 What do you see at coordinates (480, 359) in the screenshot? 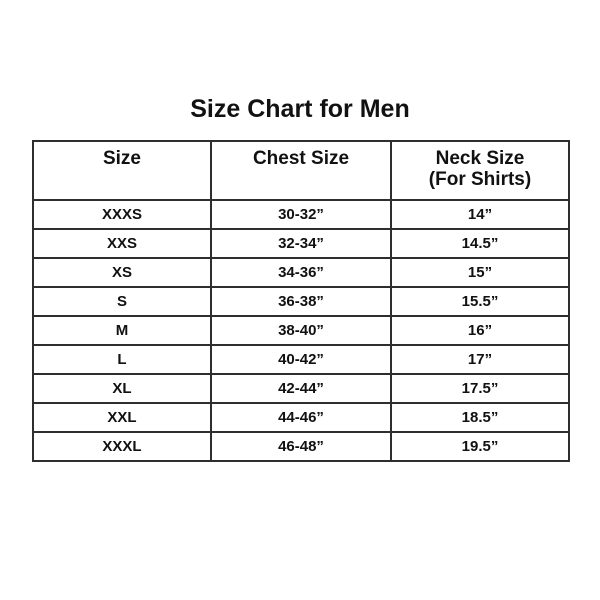
I see `neck-cell: 17”` at bounding box center [480, 359].